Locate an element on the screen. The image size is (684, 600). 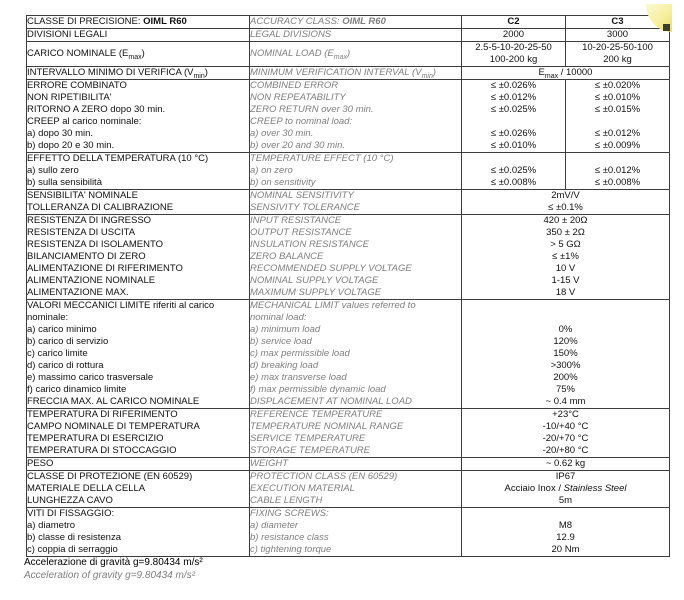
spec-text-line: ≤ ±0.015% is located at coordinates (617, 109).